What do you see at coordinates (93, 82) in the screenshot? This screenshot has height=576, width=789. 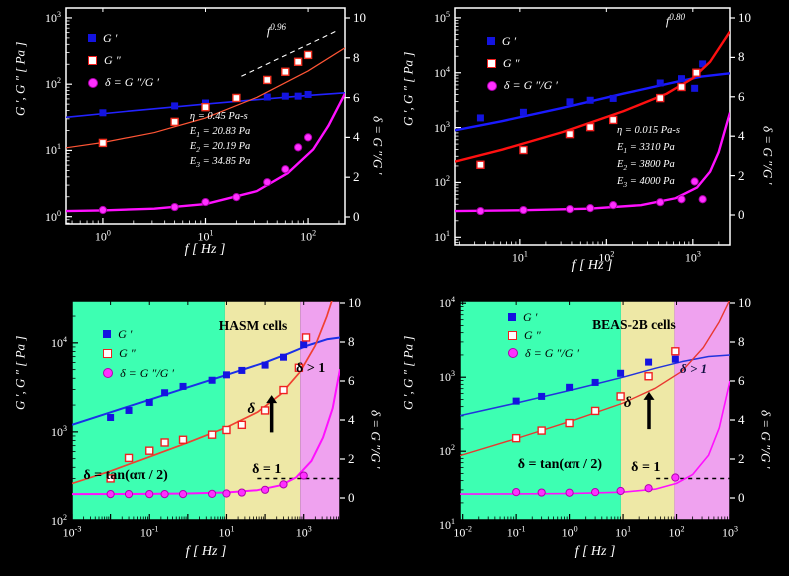 I see `circle-legend-marker` at bounding box center [93, 82].